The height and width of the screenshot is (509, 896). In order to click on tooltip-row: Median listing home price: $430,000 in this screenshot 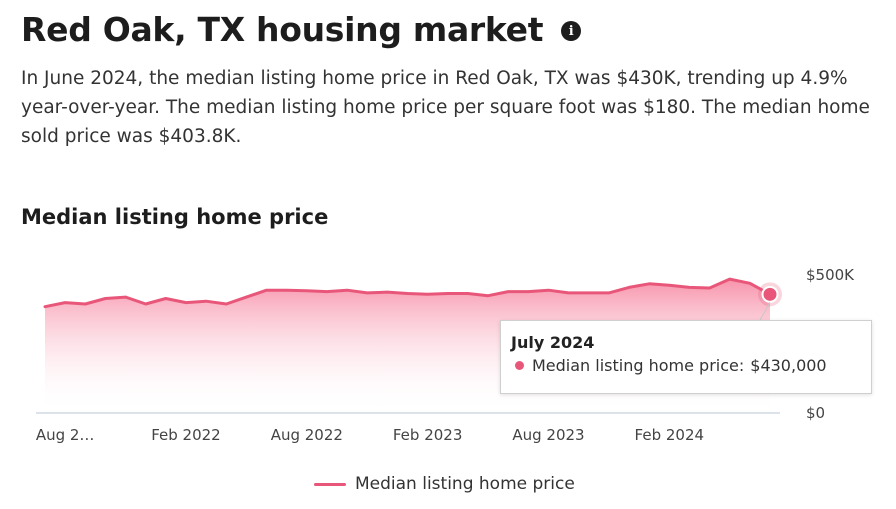, I will do `click(686, 365)`.